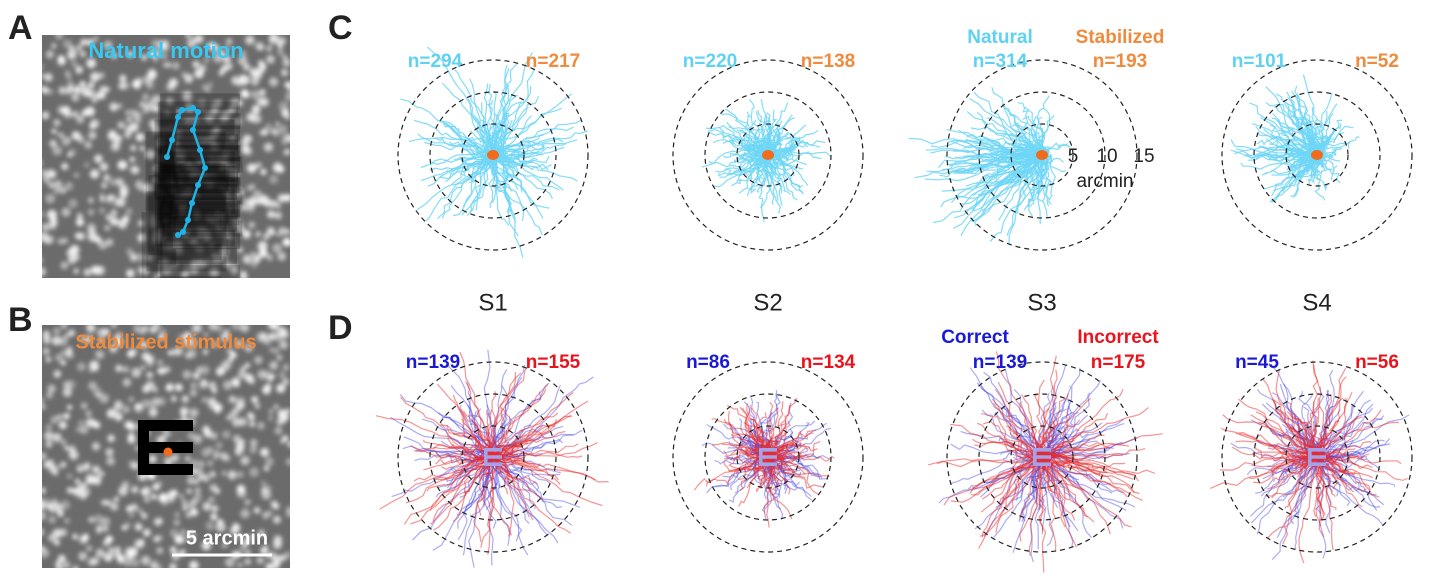  I want to click on cone-mosaic, so click(166, 156).